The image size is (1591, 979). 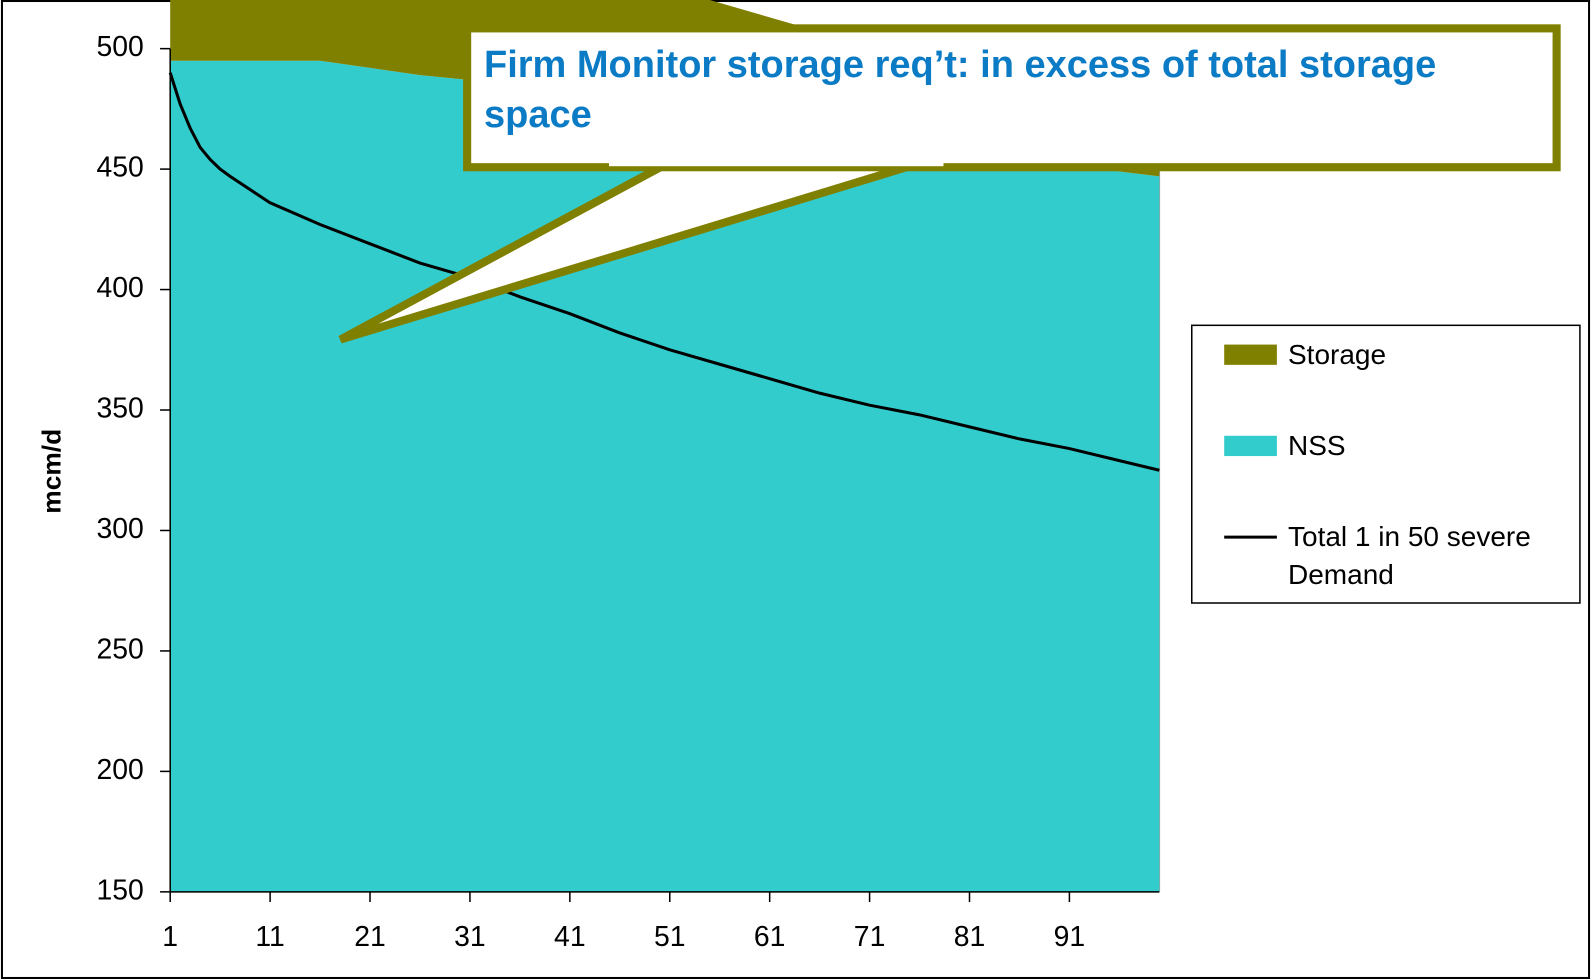 What do you see at coordinates (1386, 464) in the screenshot?
I see `legend-box` at bounding box center [1386, 464].